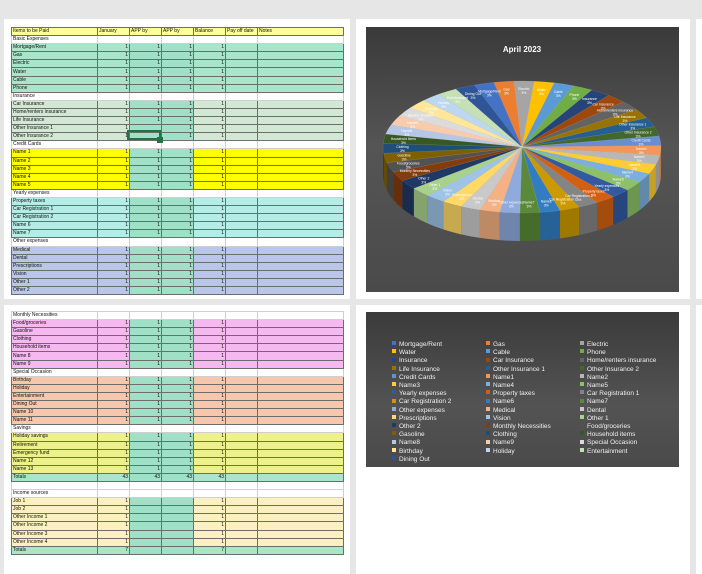 The height and width of the screenshot is (574, 702). What do you see at coordinates (54, 274) in the screenshot?
I see `row-label: Vision` at bounding box center [54, 274].